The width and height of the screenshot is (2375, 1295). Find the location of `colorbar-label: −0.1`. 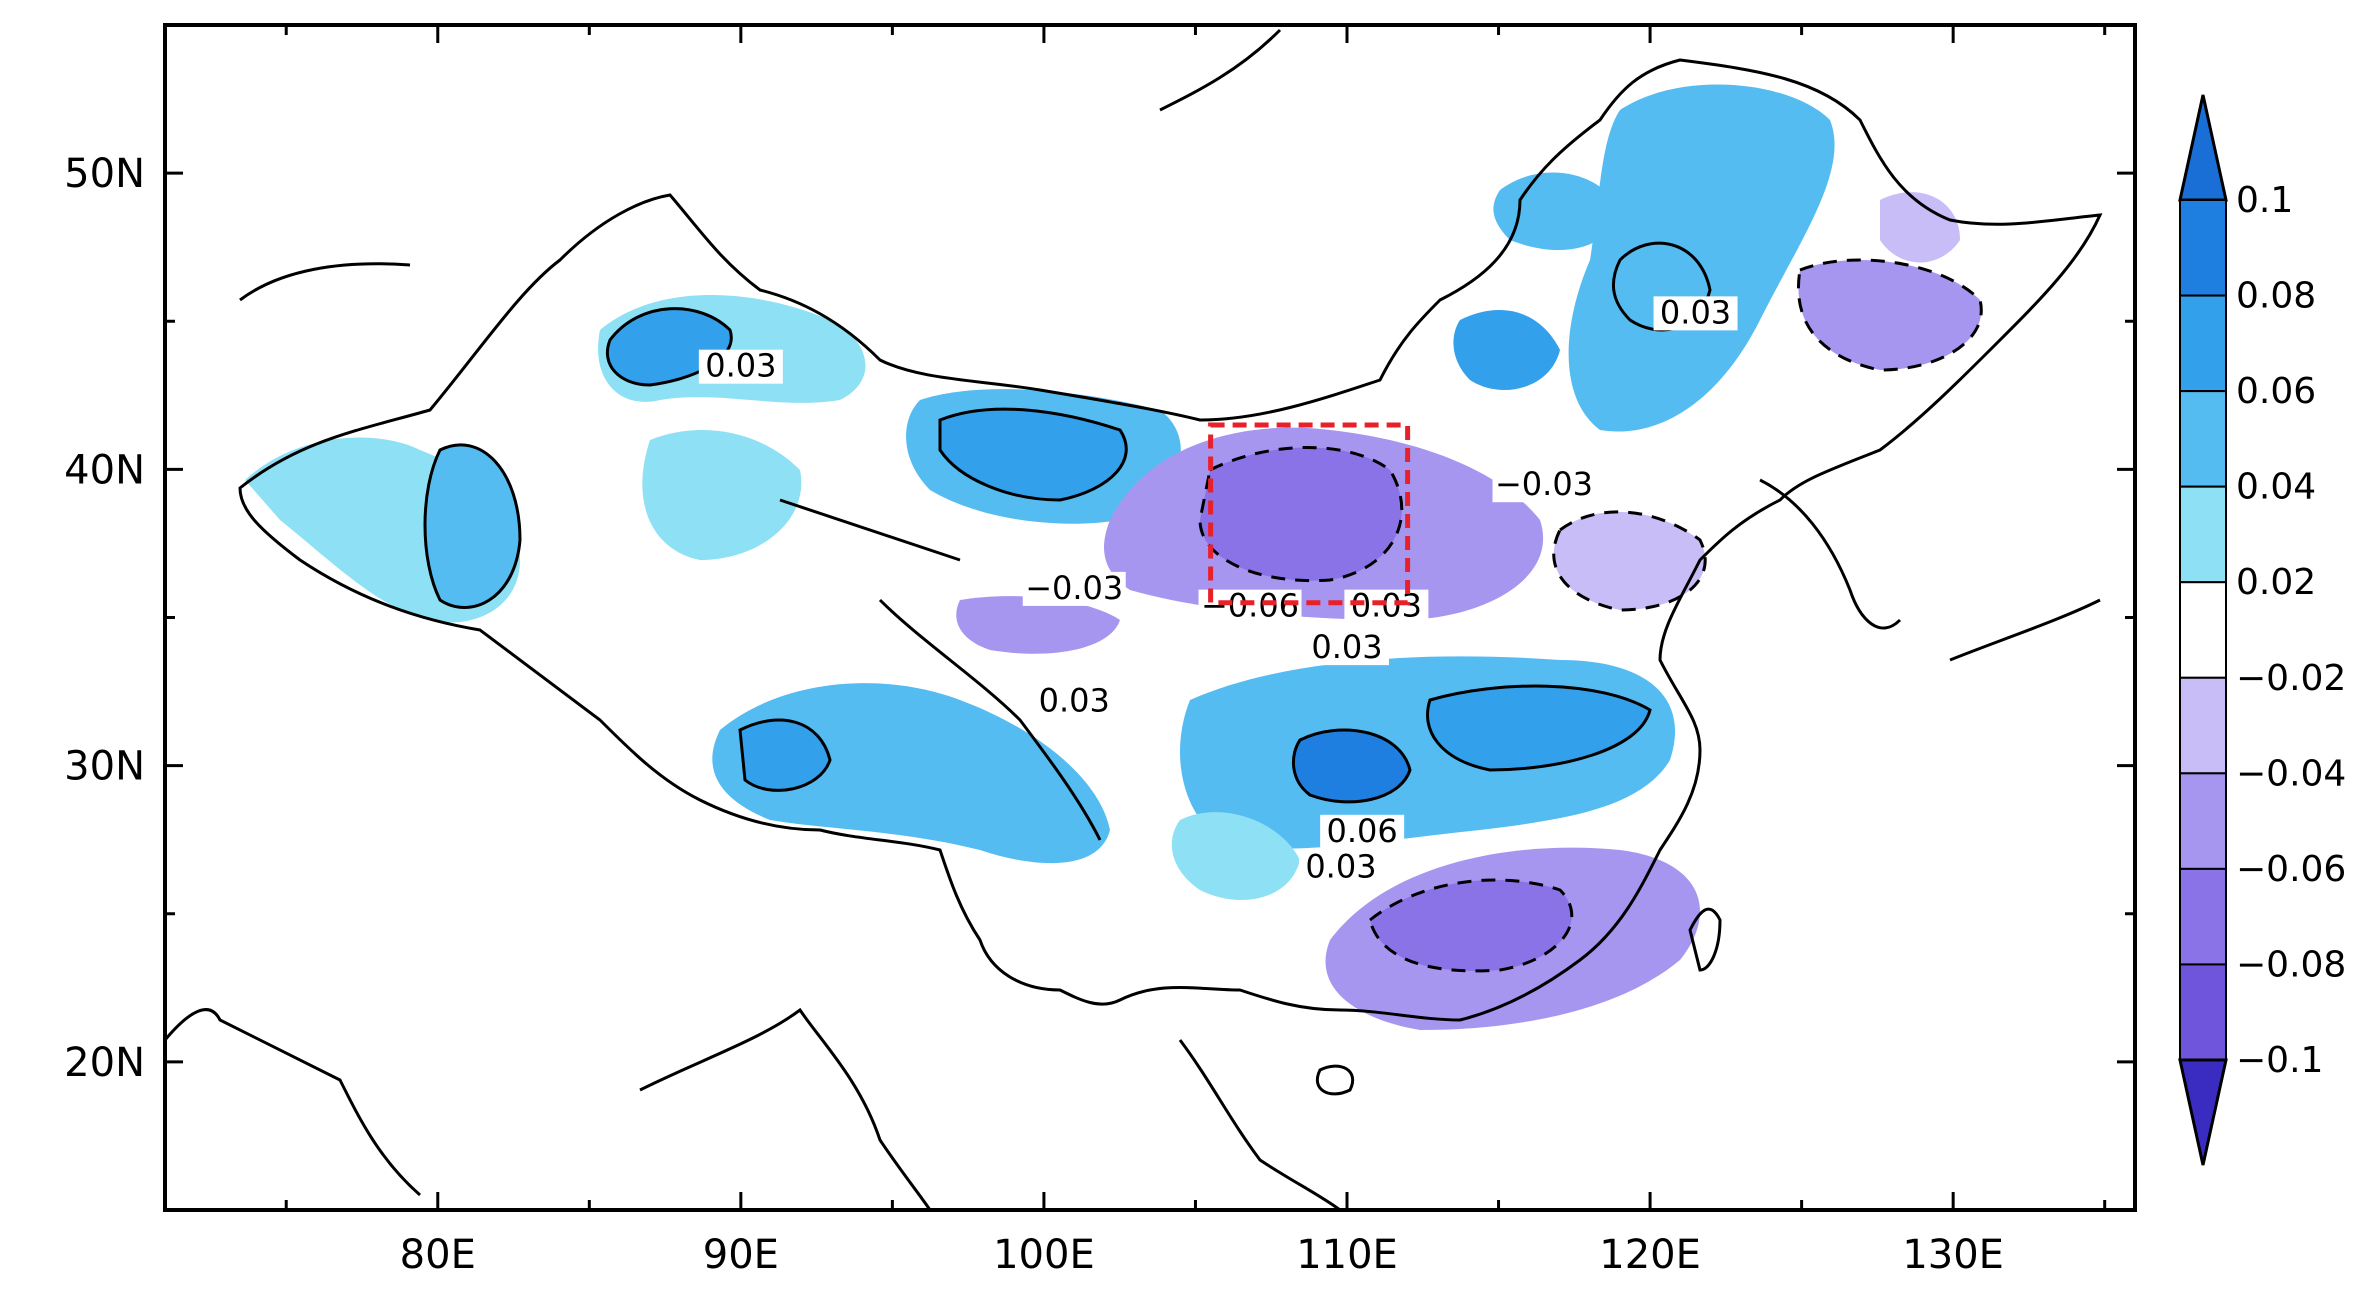

colorbar-label: −0.1 is located at coordinates (2279, 1060).